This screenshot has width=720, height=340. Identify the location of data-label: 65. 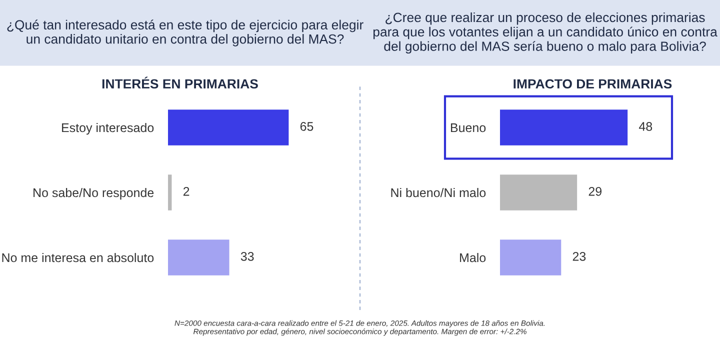
(307, 126).